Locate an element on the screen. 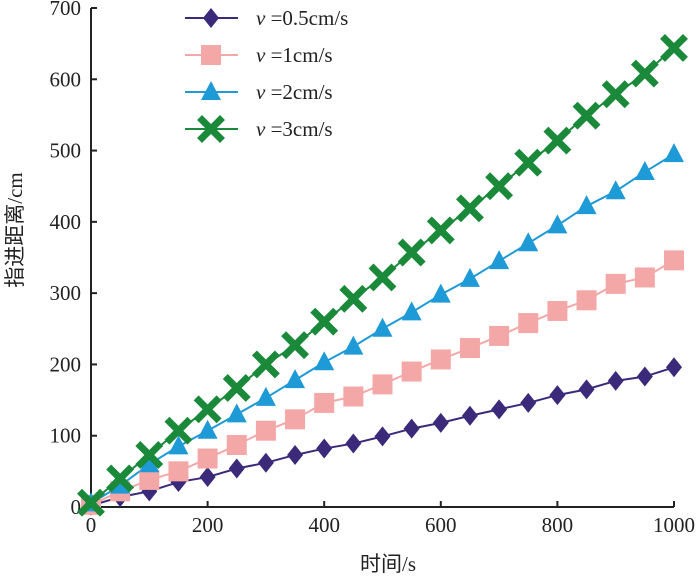 The width and height of the screenshot is (700, 580). legend-entry: ν =2cm/s is located at coordinates (259, 92).